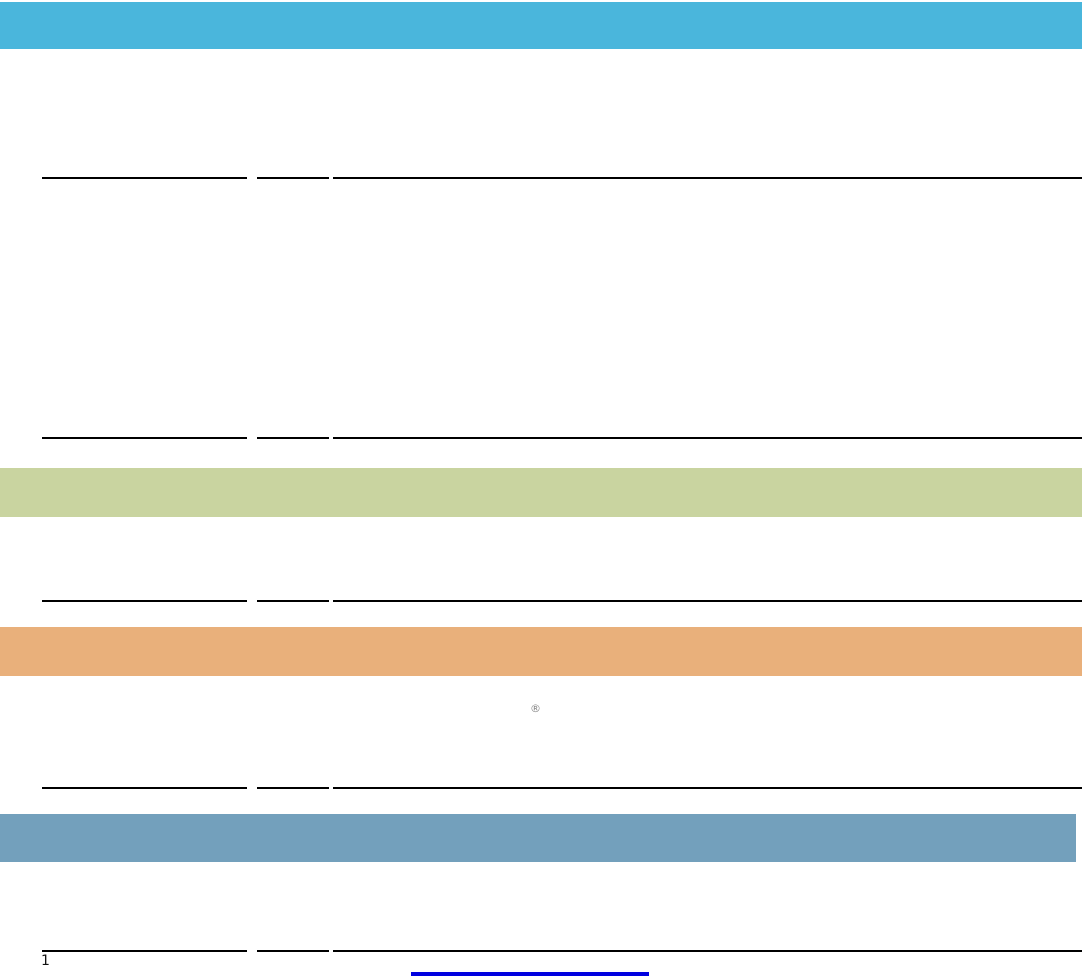 The height and width of the screenshot is (977, 1082). Describe the element at coordinates (530, 974) in the screenshot. I see `footnote-hyperlink` at that location.